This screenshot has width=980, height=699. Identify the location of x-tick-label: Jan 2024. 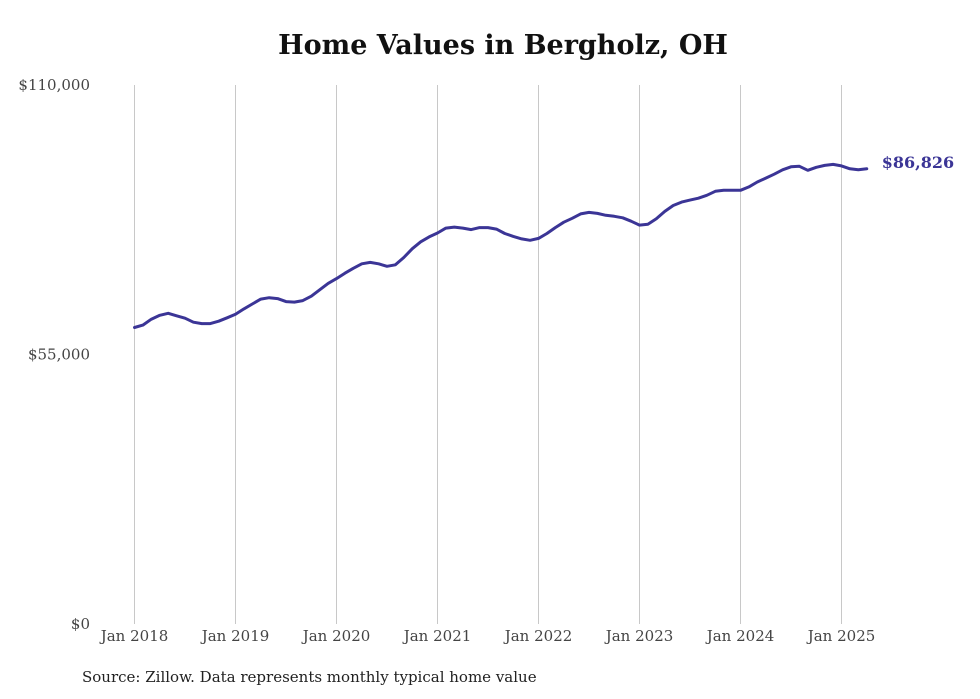
(740, 636).